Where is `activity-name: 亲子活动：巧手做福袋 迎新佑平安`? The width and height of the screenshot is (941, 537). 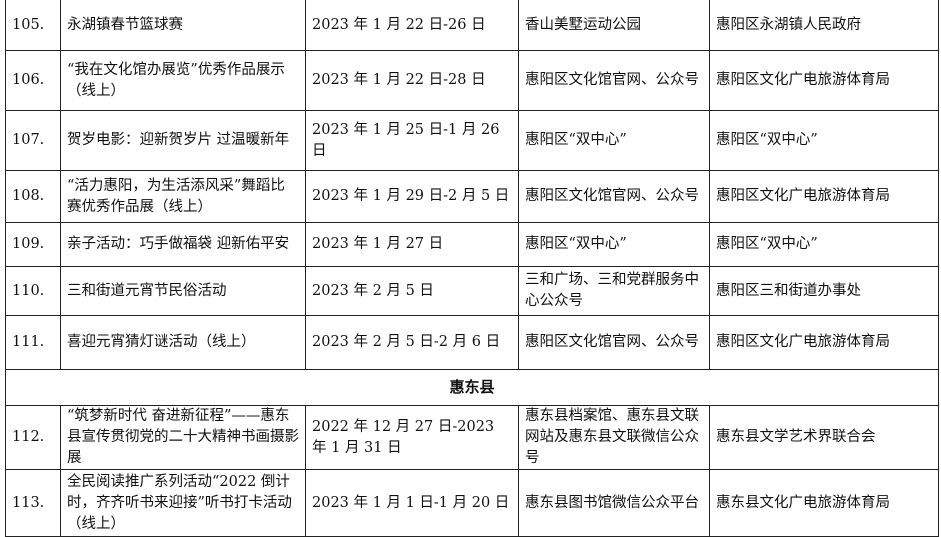 activity-name: 亲子活动：巧手做福袋 迎新佑平安 is located at coordinates (183, 244).